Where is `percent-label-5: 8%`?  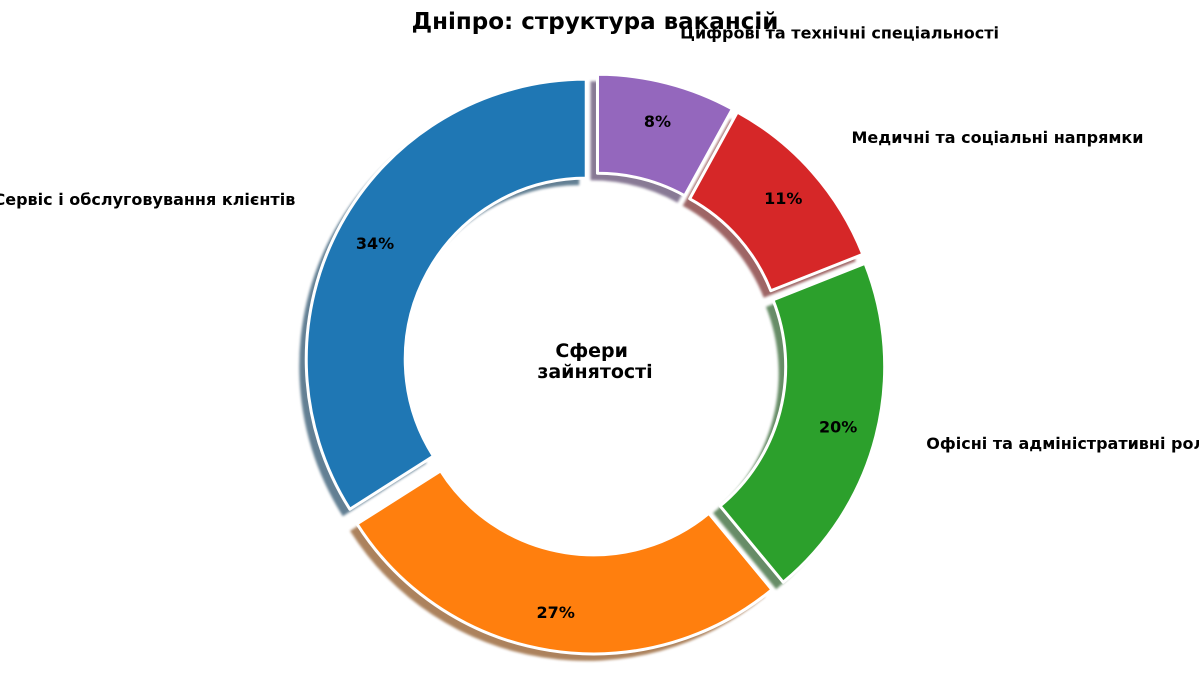 percent-label-5: 8% is located at coordinates (657, 121).